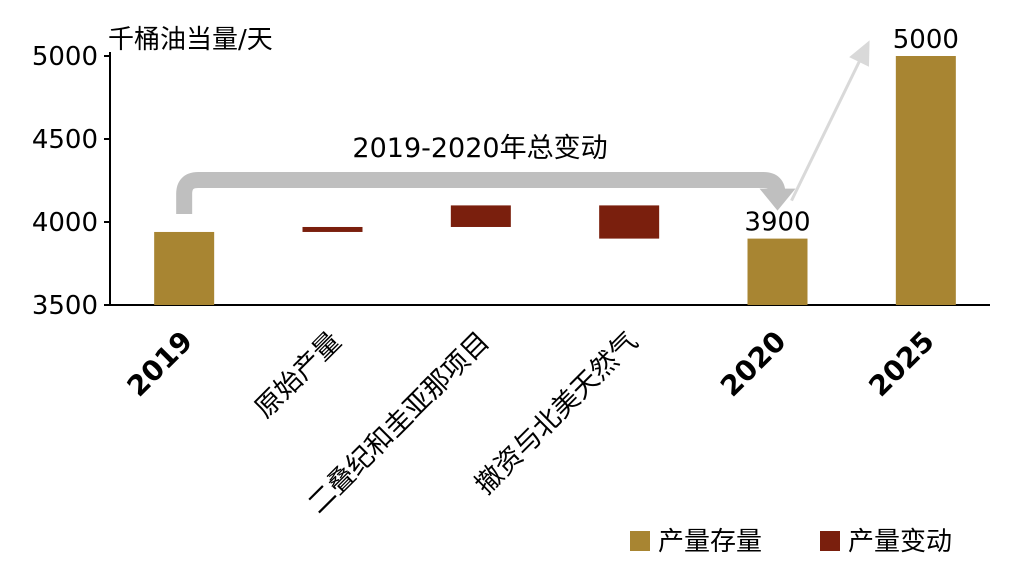 The width and height of the screenshot is (1014, 572). Describe the element at coordinates (925, 180) in the screenshot. I see `bar-2025` at that location.